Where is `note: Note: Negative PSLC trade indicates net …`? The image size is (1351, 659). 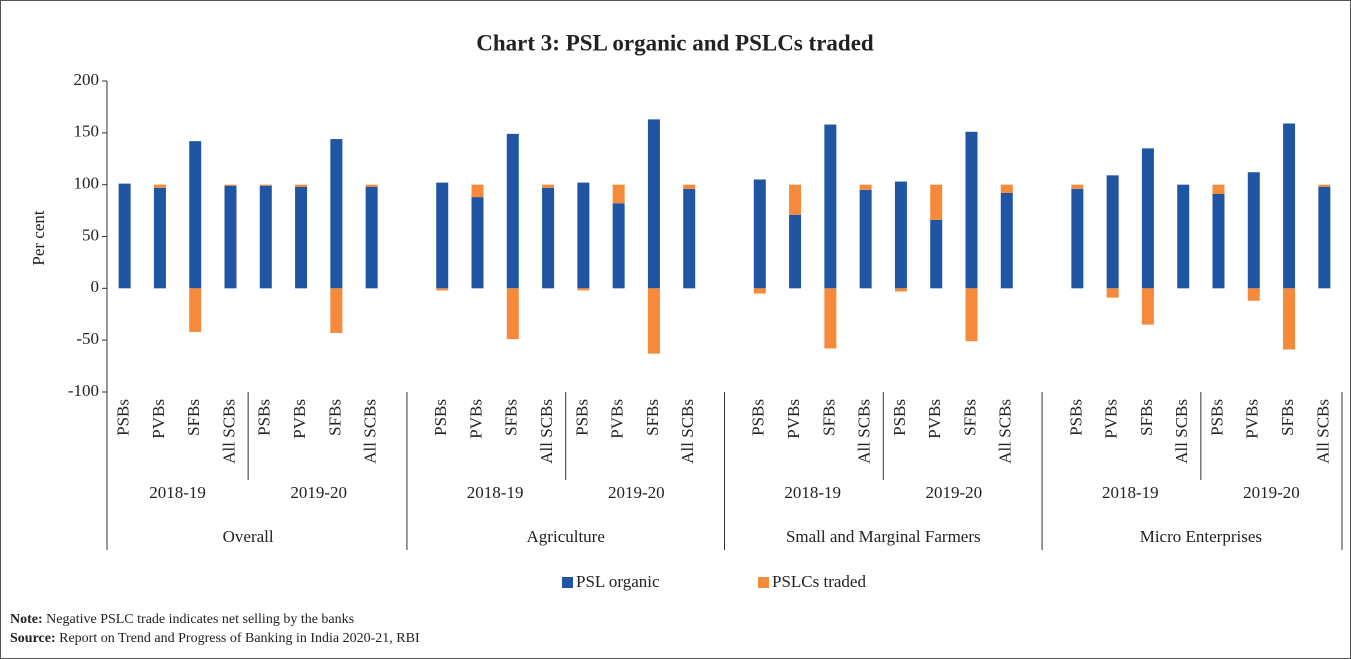
note: Note: Negative PSLC trade indicates net … is located at coordinates (182, 619).